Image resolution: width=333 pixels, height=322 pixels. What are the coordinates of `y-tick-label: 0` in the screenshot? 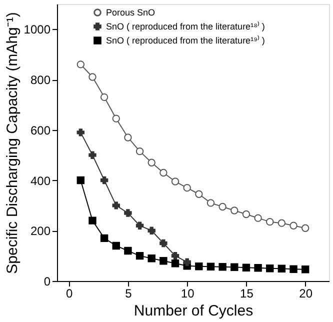 It's located at (47, 281).